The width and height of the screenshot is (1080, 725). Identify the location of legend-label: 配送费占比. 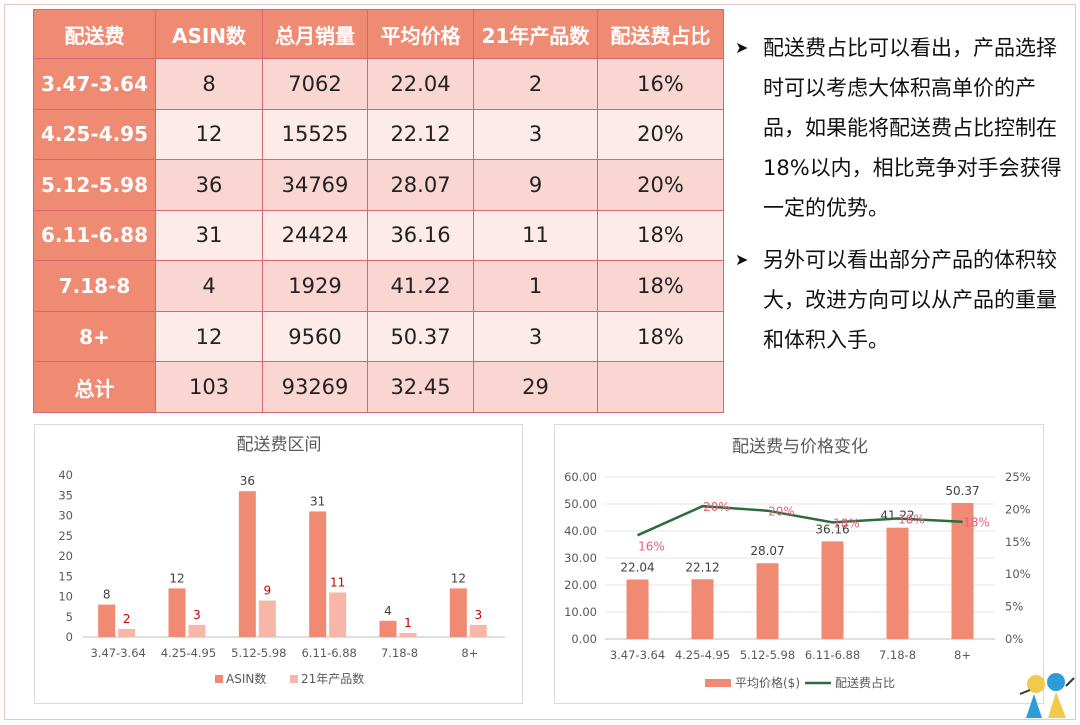
(865, 682).